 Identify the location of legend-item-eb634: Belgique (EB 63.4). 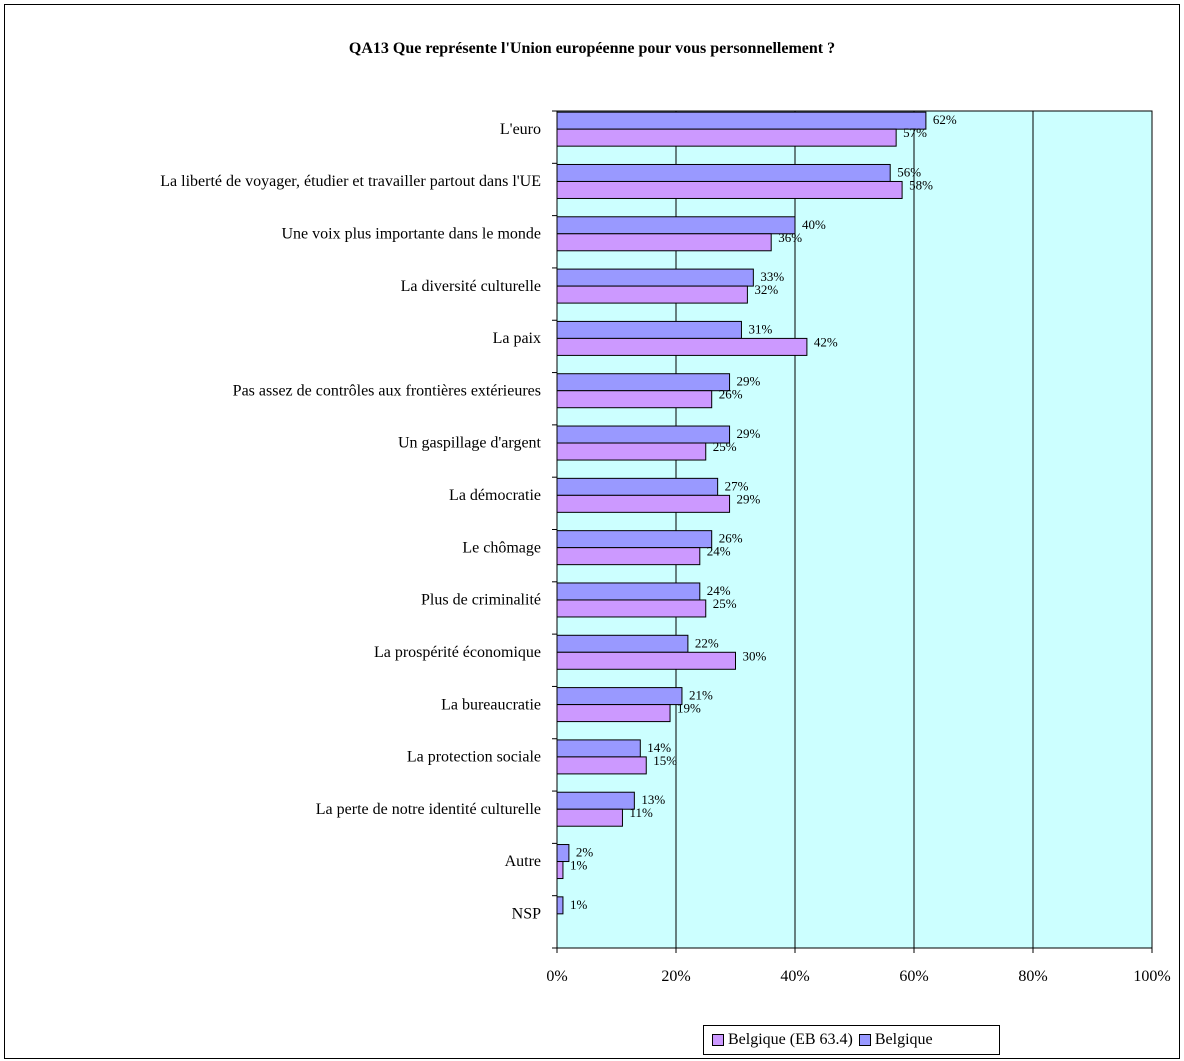
(782, 1040).